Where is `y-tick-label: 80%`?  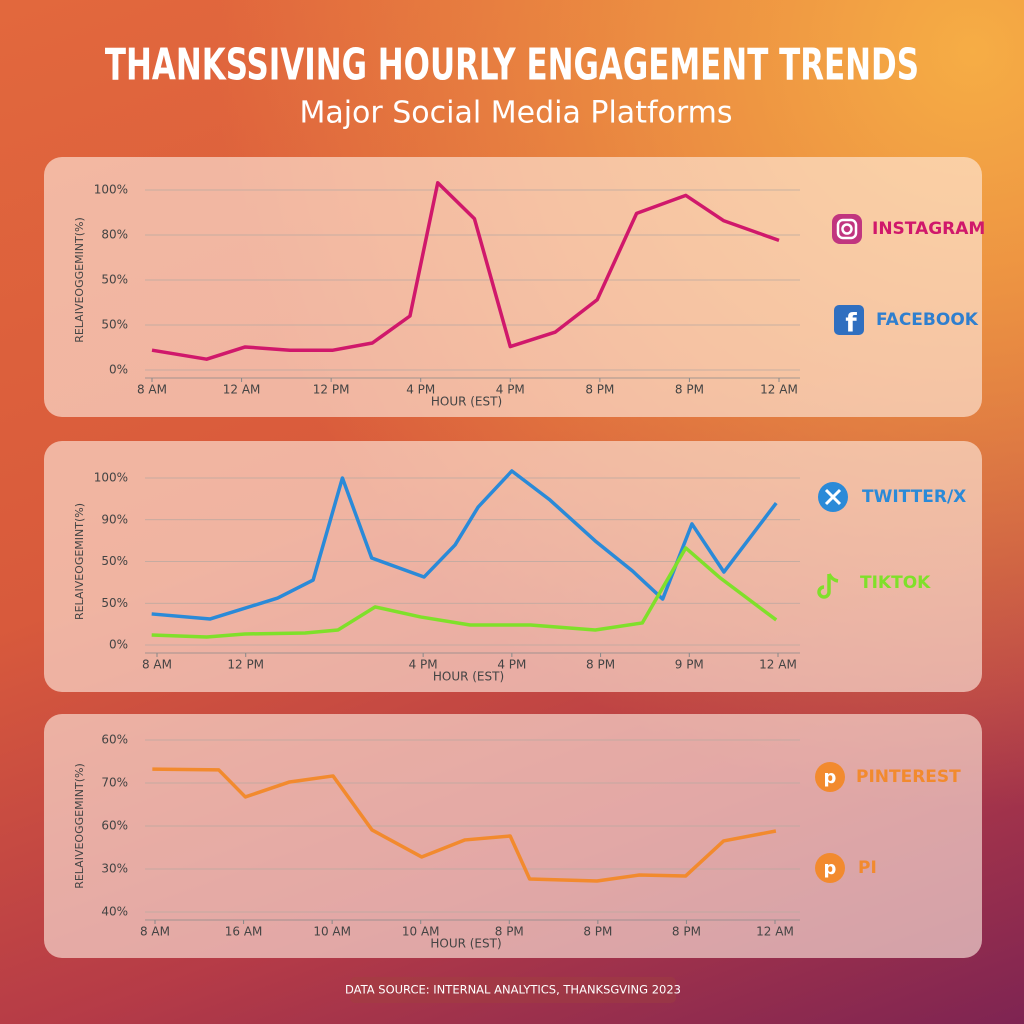
y-tick-label: 80% is located at coordinates (114, 235).